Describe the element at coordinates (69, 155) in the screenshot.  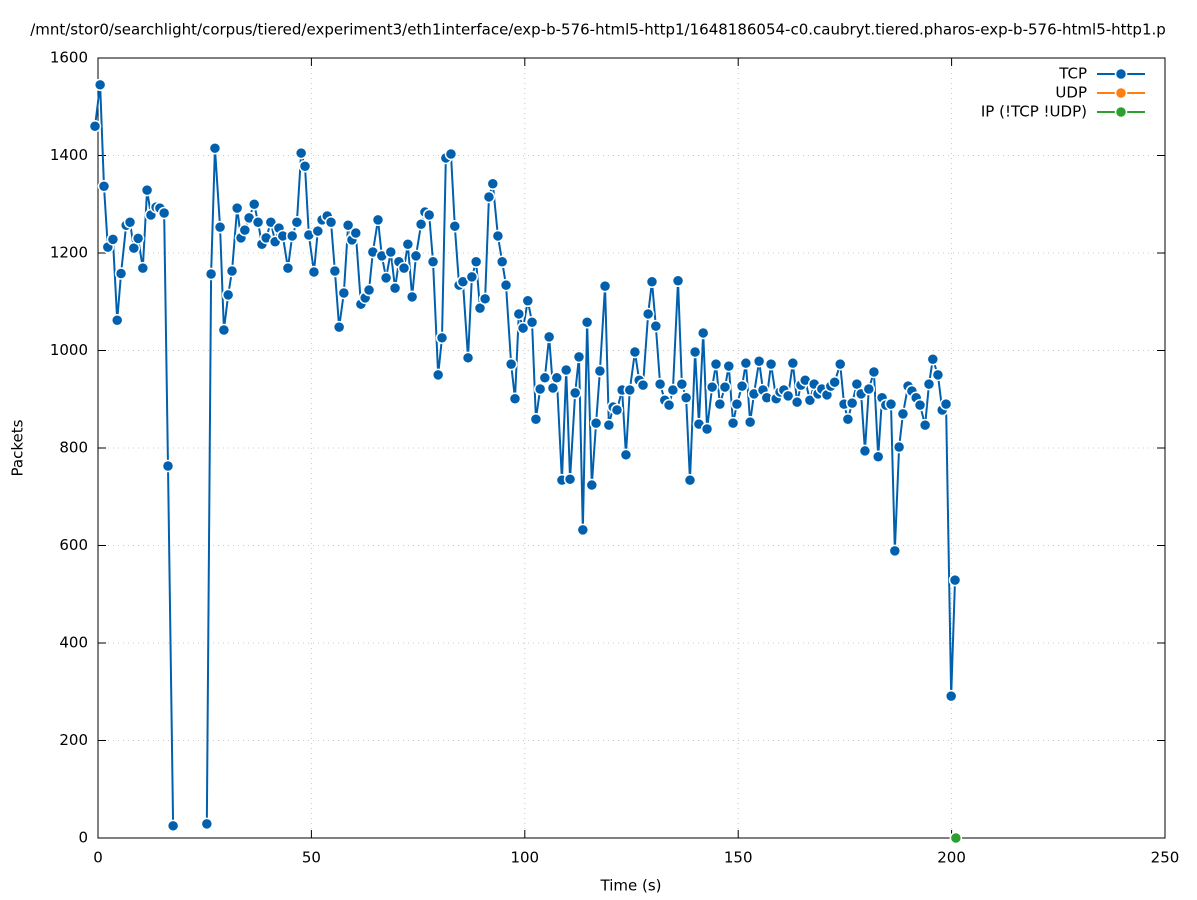
I see `y-tick-label: 1400` at that location.